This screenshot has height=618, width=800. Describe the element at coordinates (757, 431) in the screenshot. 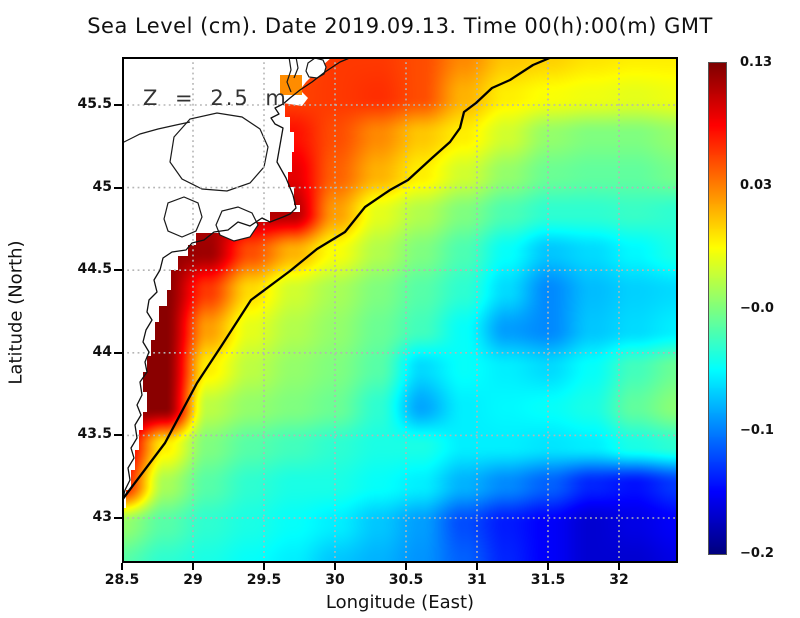

I see `colorbar-tick-label: −0.1` at that location.